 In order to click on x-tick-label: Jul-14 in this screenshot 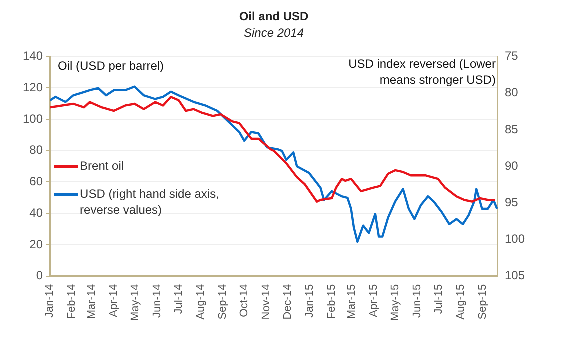, I will do `click(178, 299)`.